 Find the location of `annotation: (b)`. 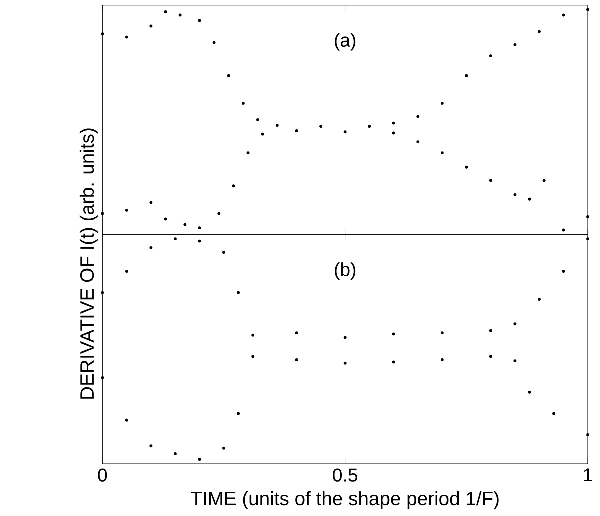

annotation: (b) is located at coordinates (345, 271).